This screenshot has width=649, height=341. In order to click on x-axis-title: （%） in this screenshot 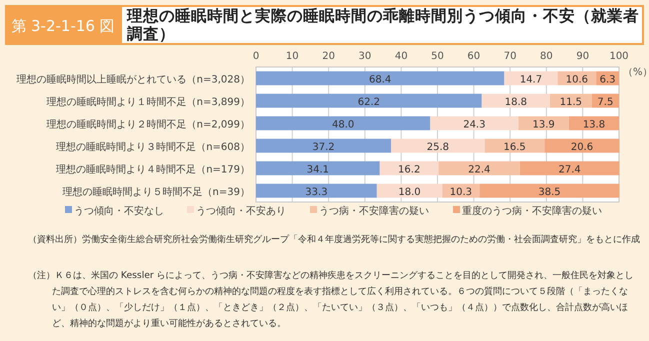, I will do `click(636, 72)`.